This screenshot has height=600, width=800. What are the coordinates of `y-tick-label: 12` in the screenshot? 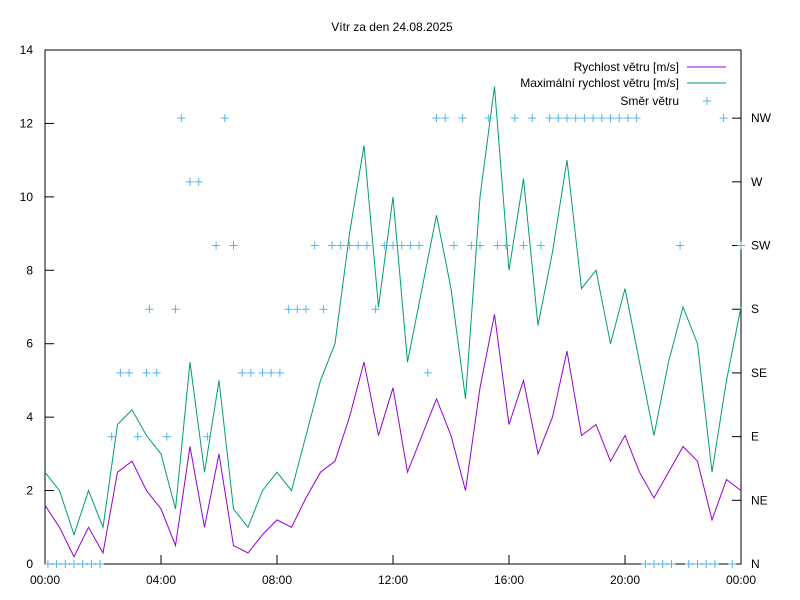 It's located at (27, 123).